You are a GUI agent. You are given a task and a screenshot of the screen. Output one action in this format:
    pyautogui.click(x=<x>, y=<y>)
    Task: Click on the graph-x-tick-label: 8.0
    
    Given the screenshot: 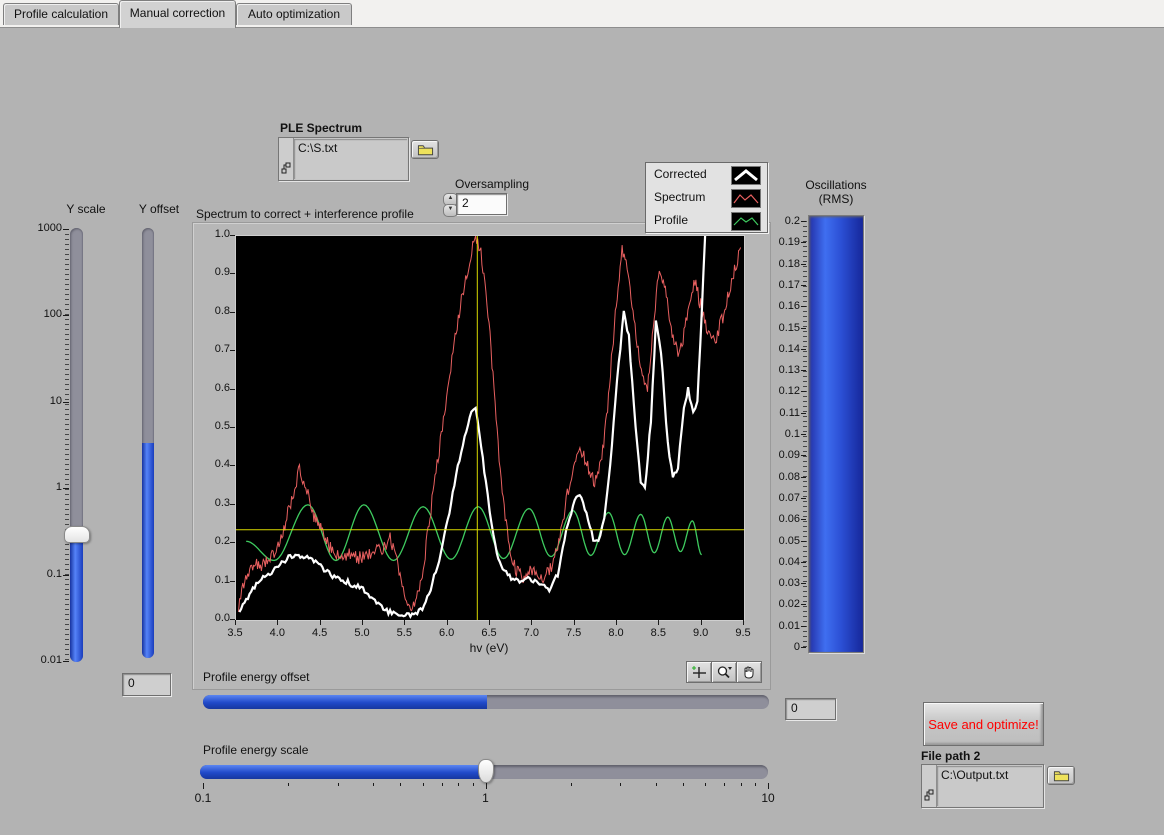 What is the action you would take?
    pyautogui.click(x=616, y=633)
    